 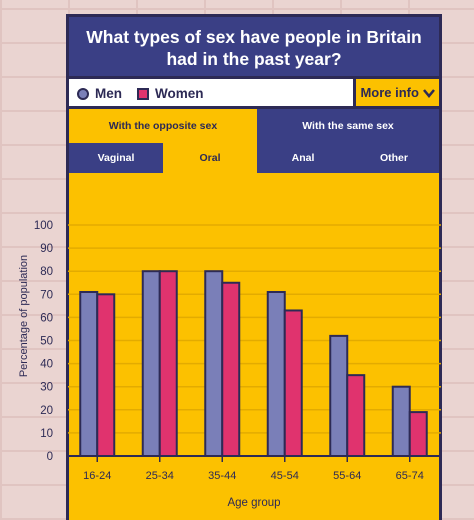 What do you see at coordinates (46, 365) in the screenshot?
I see `y-tick-label: 40` at bounding box center [46, 365].